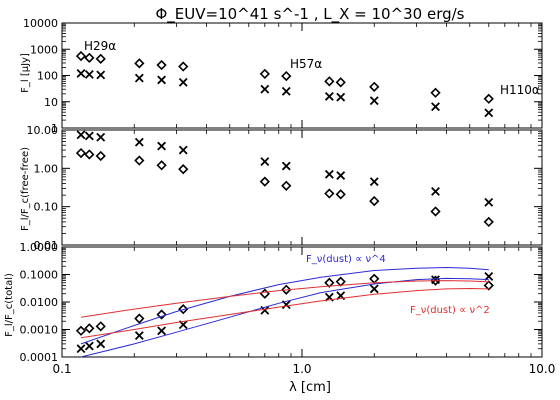 The image size is (560, 400). Describe the element at coordinates (39, 302) in the screenshot. I see `bottom-ytick-label: 0.0100` at that location.